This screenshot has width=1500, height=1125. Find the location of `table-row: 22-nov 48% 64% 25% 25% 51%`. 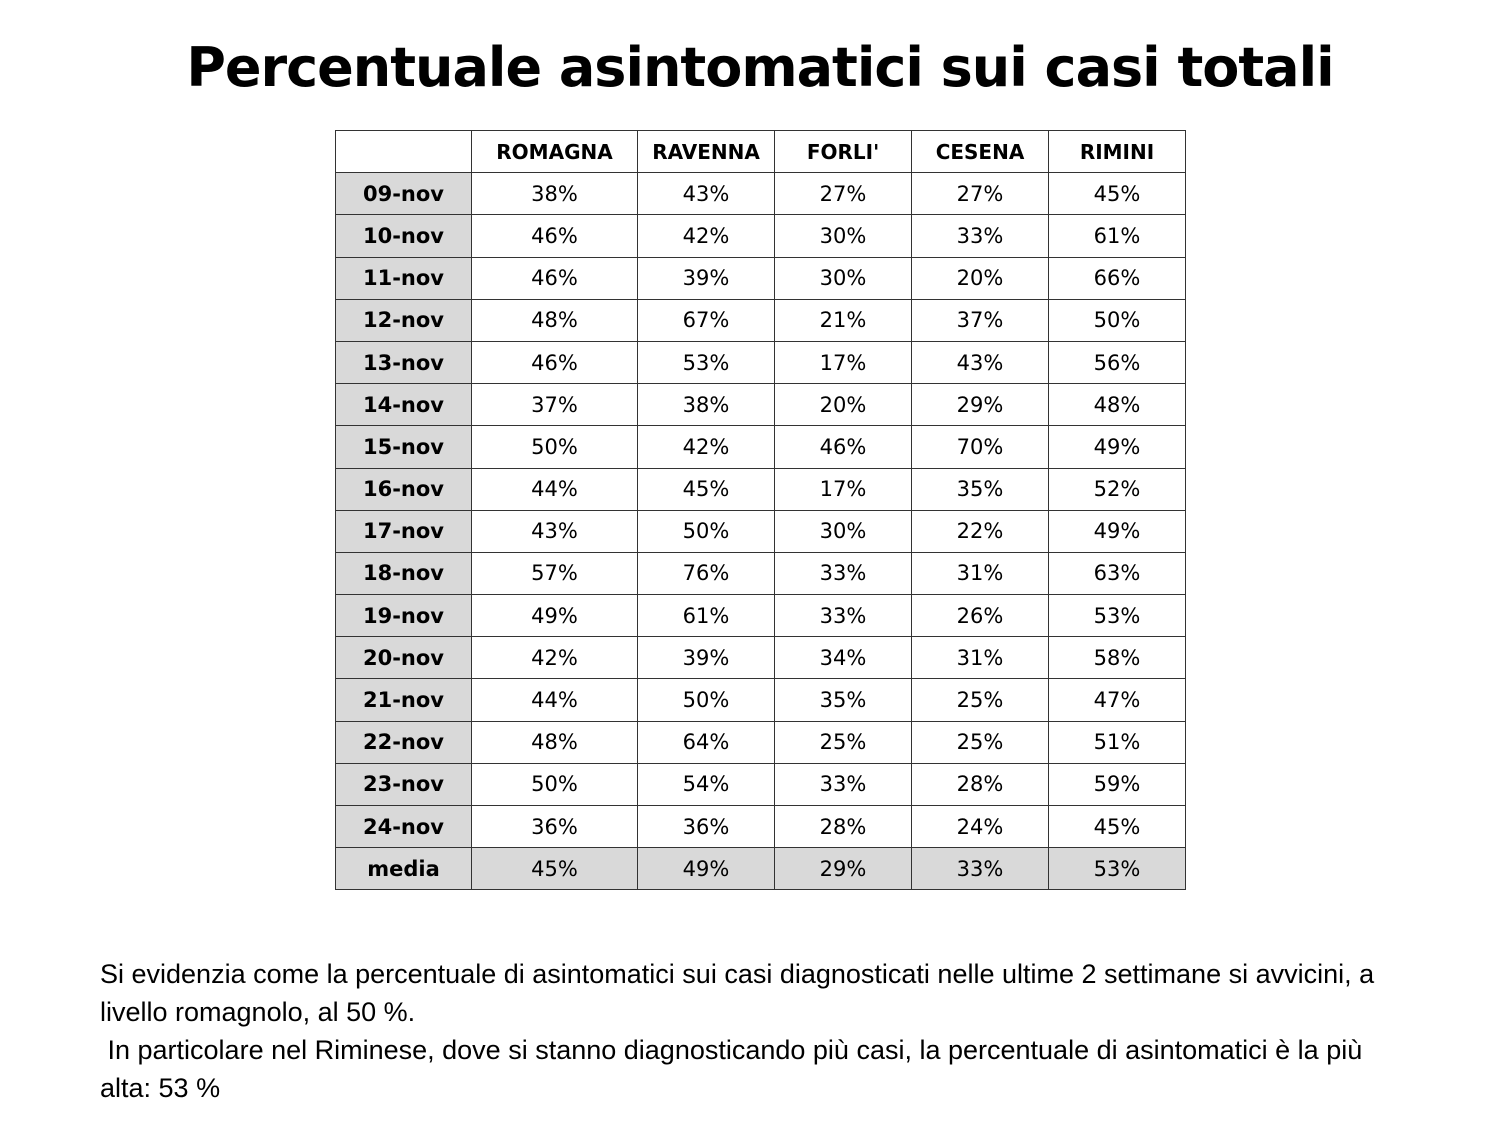

table-row: 22-nov 48% 64% 25% 25% 51% is located at coordinates (760, 742).